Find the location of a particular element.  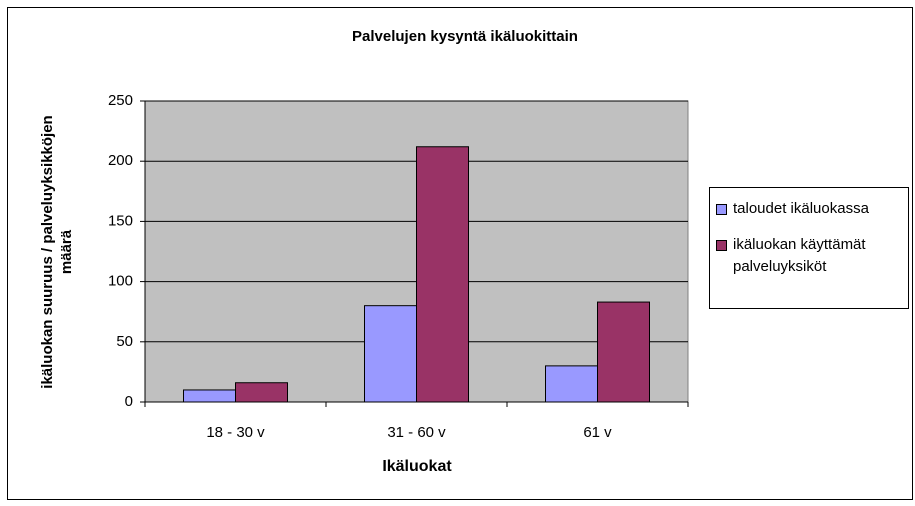

y-tick-label: 200 is located at coordinates (120, 160).